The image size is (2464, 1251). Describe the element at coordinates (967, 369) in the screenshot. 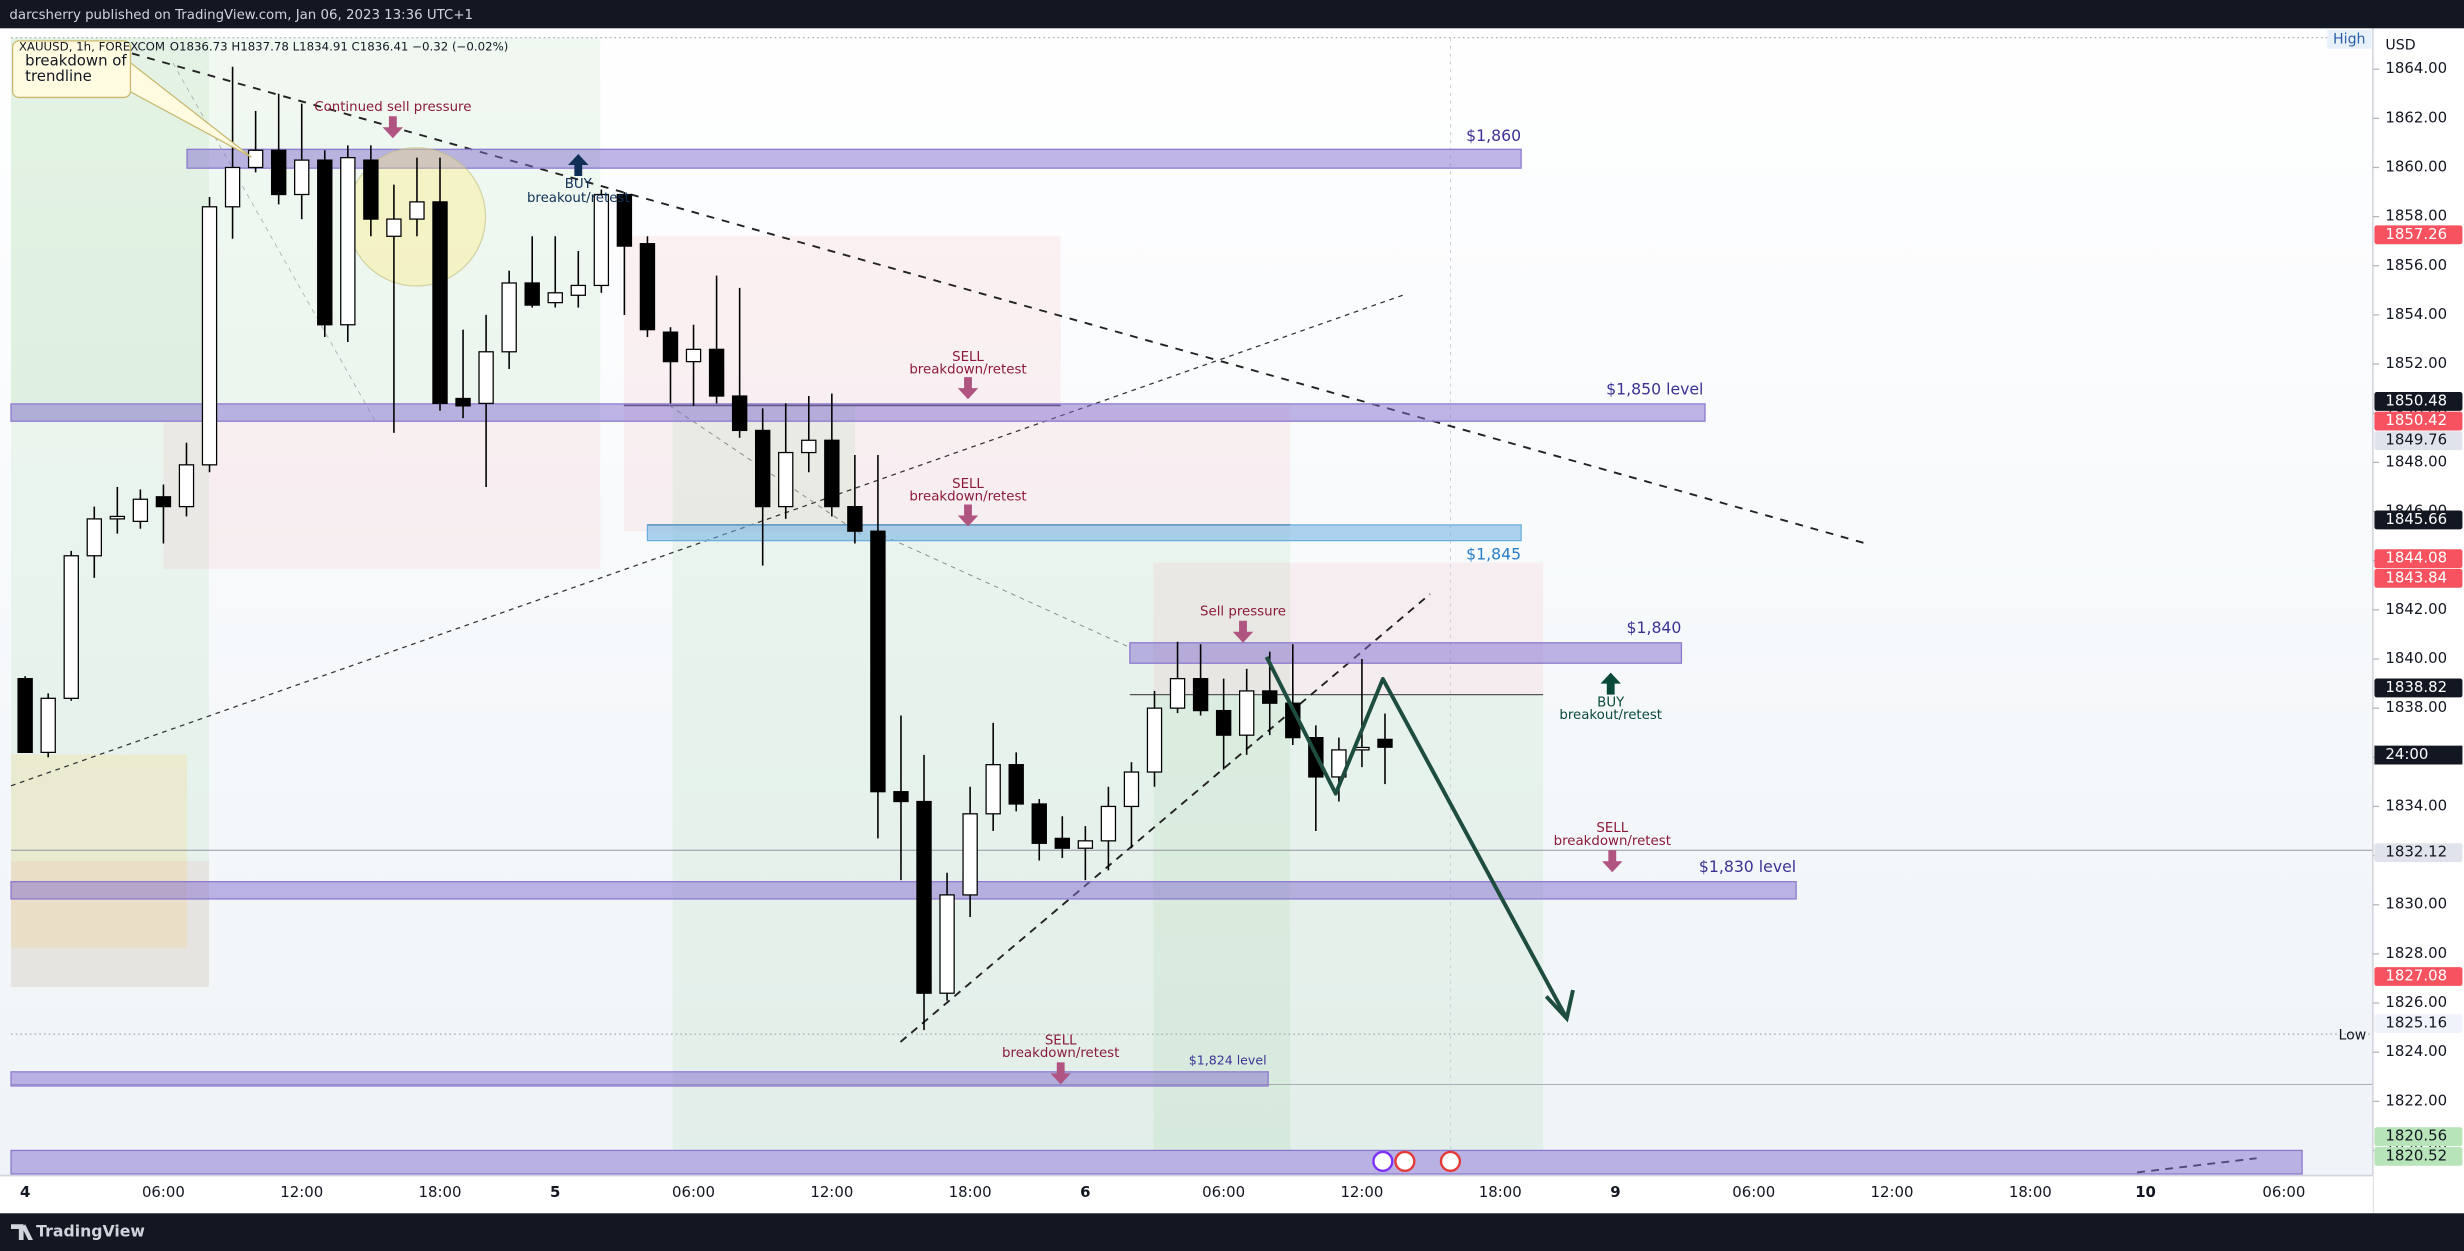

I see `annotation-text: breakdown/retest` at that location.